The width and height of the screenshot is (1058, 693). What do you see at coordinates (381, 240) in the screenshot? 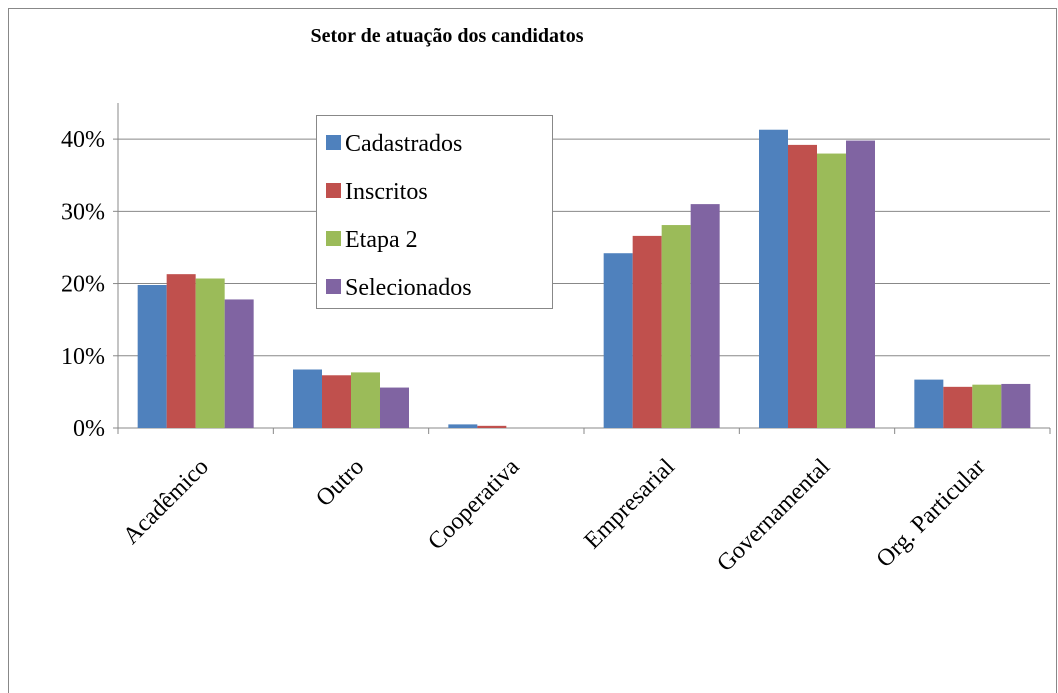
I see `legend-label: Etapa 2` at bounding box center [381, 240].